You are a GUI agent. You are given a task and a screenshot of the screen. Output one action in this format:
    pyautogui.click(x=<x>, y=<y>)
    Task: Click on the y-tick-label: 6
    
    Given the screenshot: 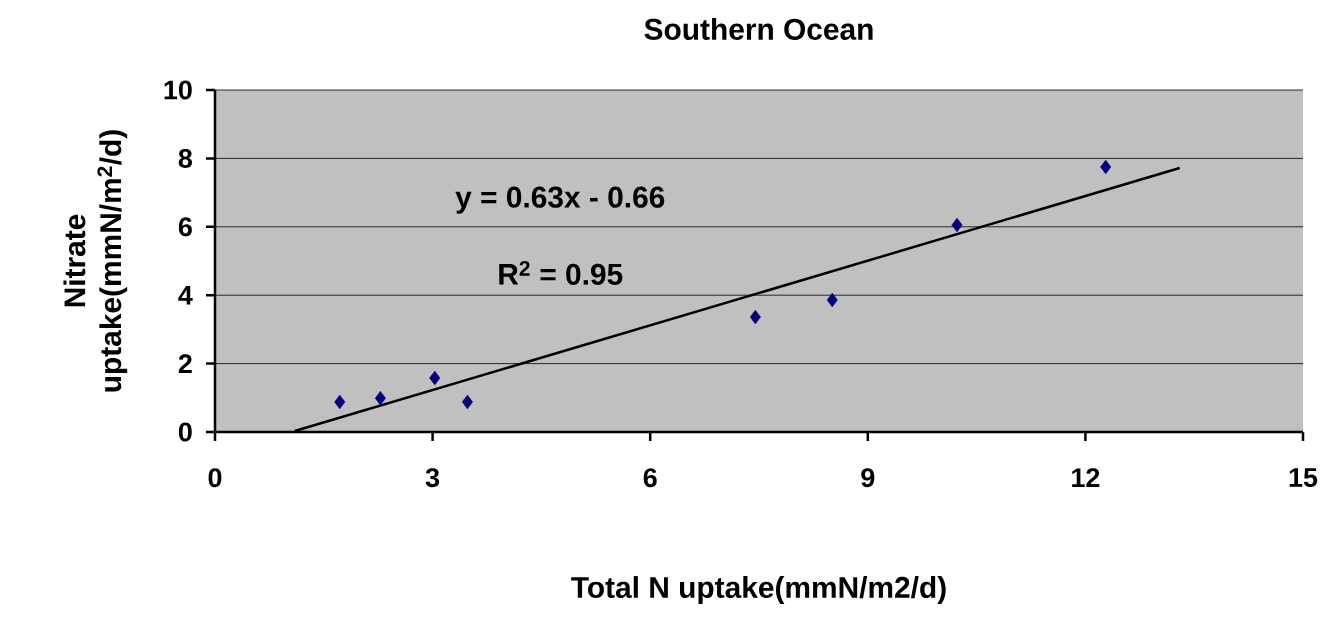 What is the action you would take?
    pyautogui.click(x=185, y=227)
    